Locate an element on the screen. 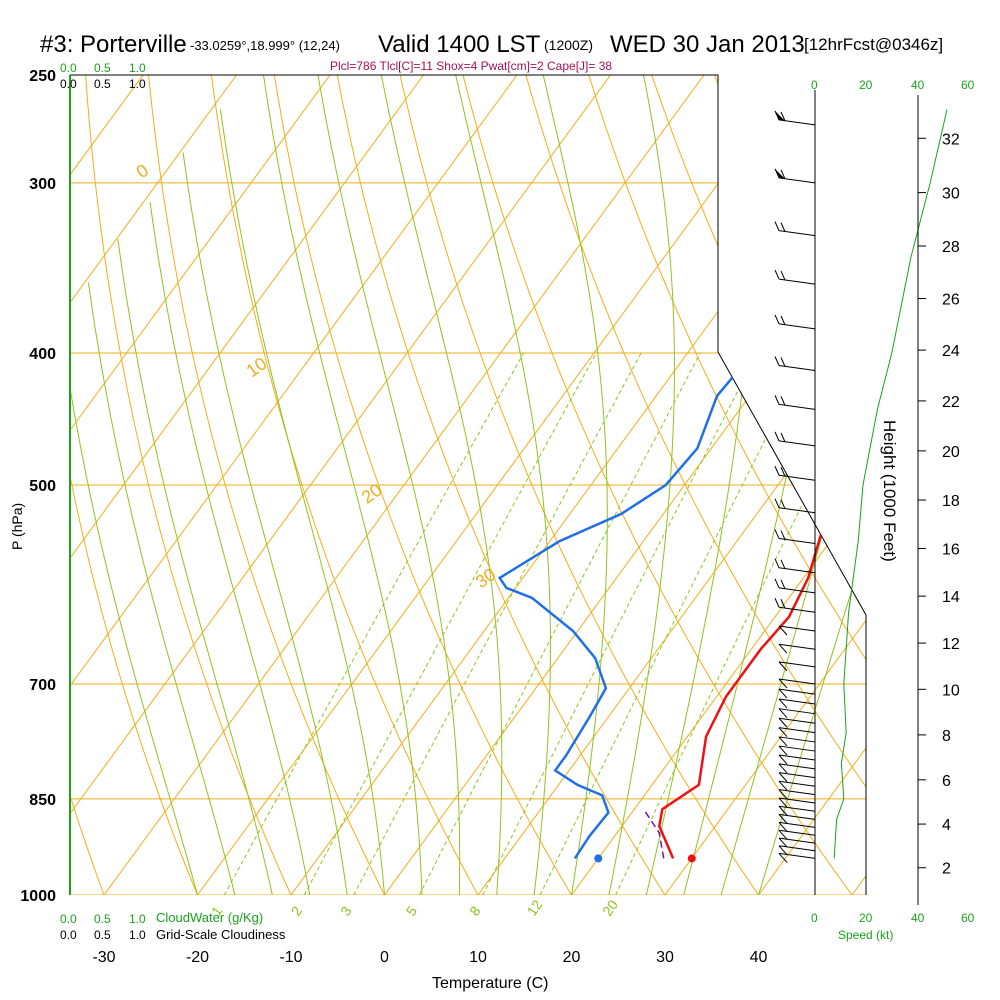 The image size is (1000, 1000). cloud-tick-1-top: 0.5 is located at coordinates (102, 68).